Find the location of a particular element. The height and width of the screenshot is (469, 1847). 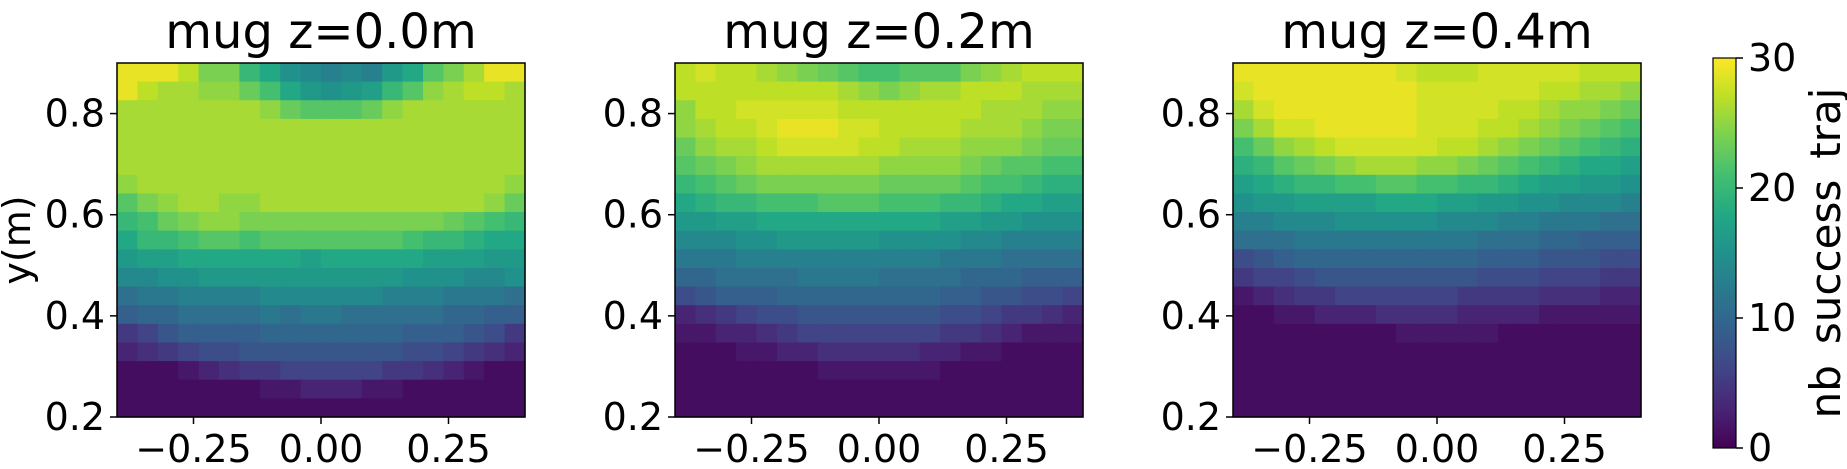

x-tick-label: 0.25 is located at coordinates (1006, 448).